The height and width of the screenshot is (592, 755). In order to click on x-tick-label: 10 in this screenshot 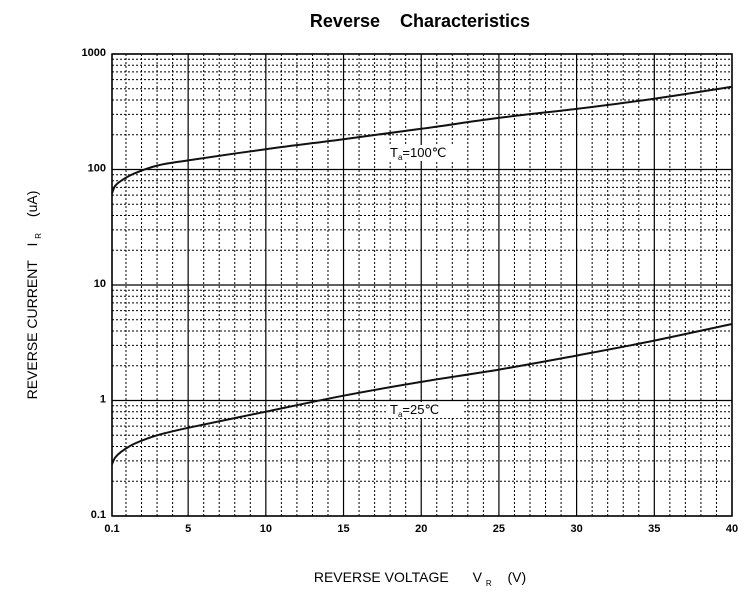, I will do `click(266, 529)`.